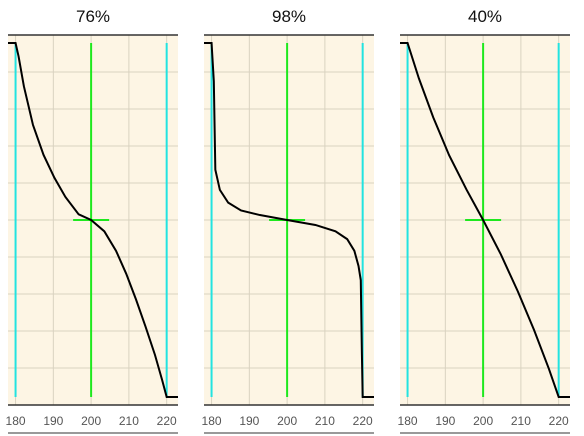 The image size is (584, 436). What do you see at coordinates (93, 16) in the screenshot?
I see `panel-title: 76%` at bounding box center [93, 16].